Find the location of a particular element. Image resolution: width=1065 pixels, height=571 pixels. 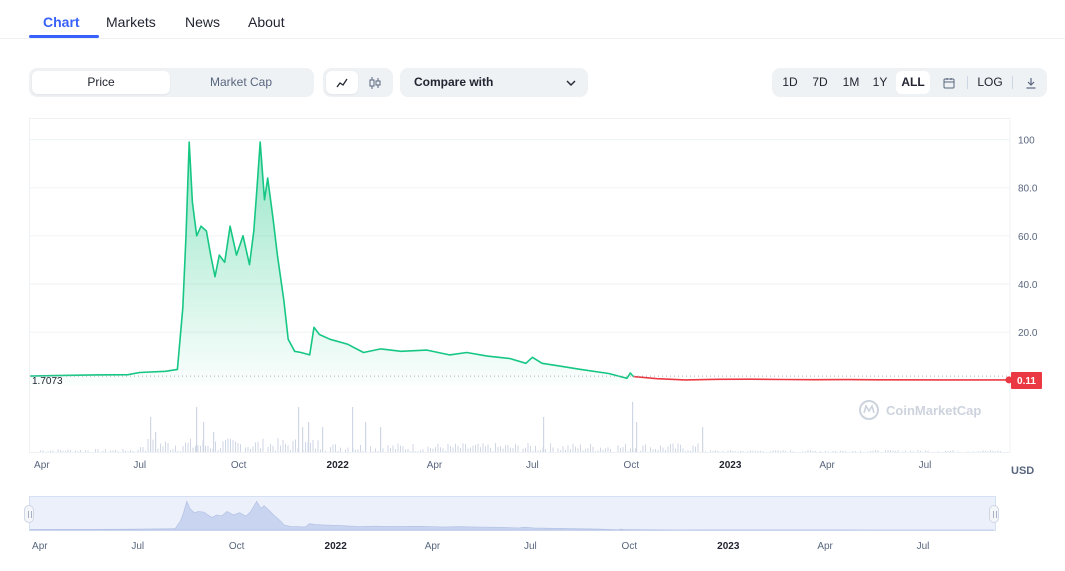

top-tabs: Chart Markets News About is located at coordinates (532, 19).